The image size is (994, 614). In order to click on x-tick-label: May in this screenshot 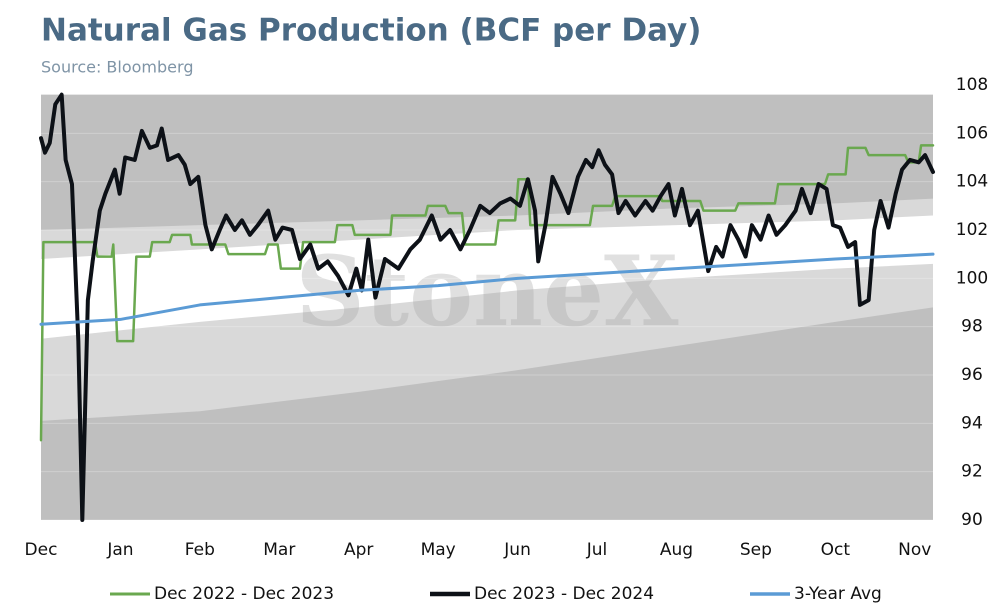, I will do `click(438, 550)`.